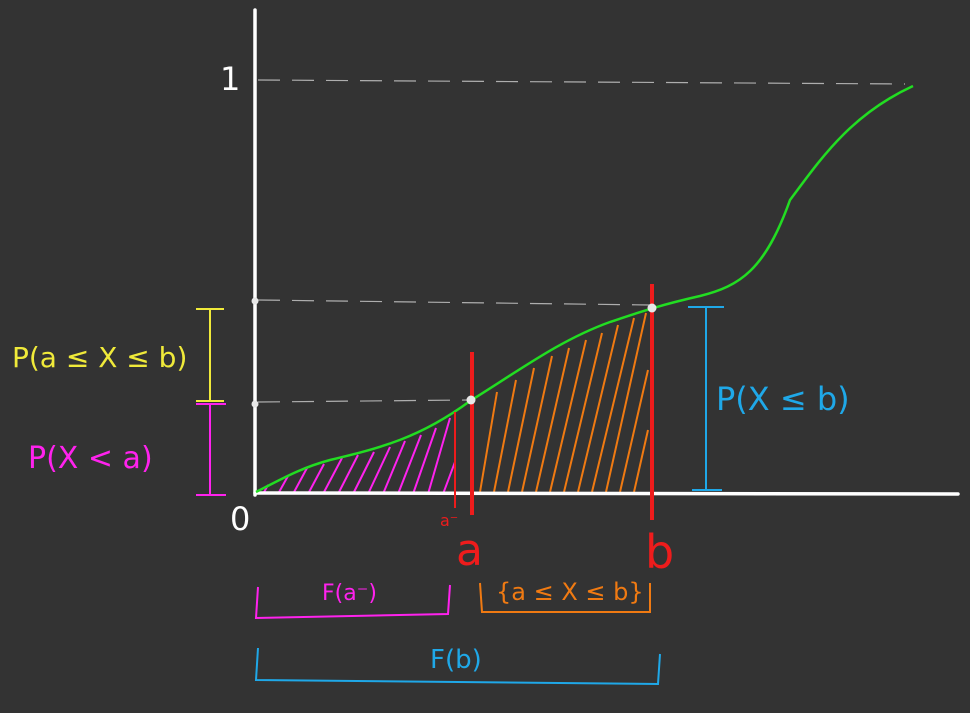 The height and width of the screenshot is (713, 970). What do you see at coordinates (230, 79) in the screenshot?
I see `y-tick-one-label: 1` at bounding box center [230, 79].